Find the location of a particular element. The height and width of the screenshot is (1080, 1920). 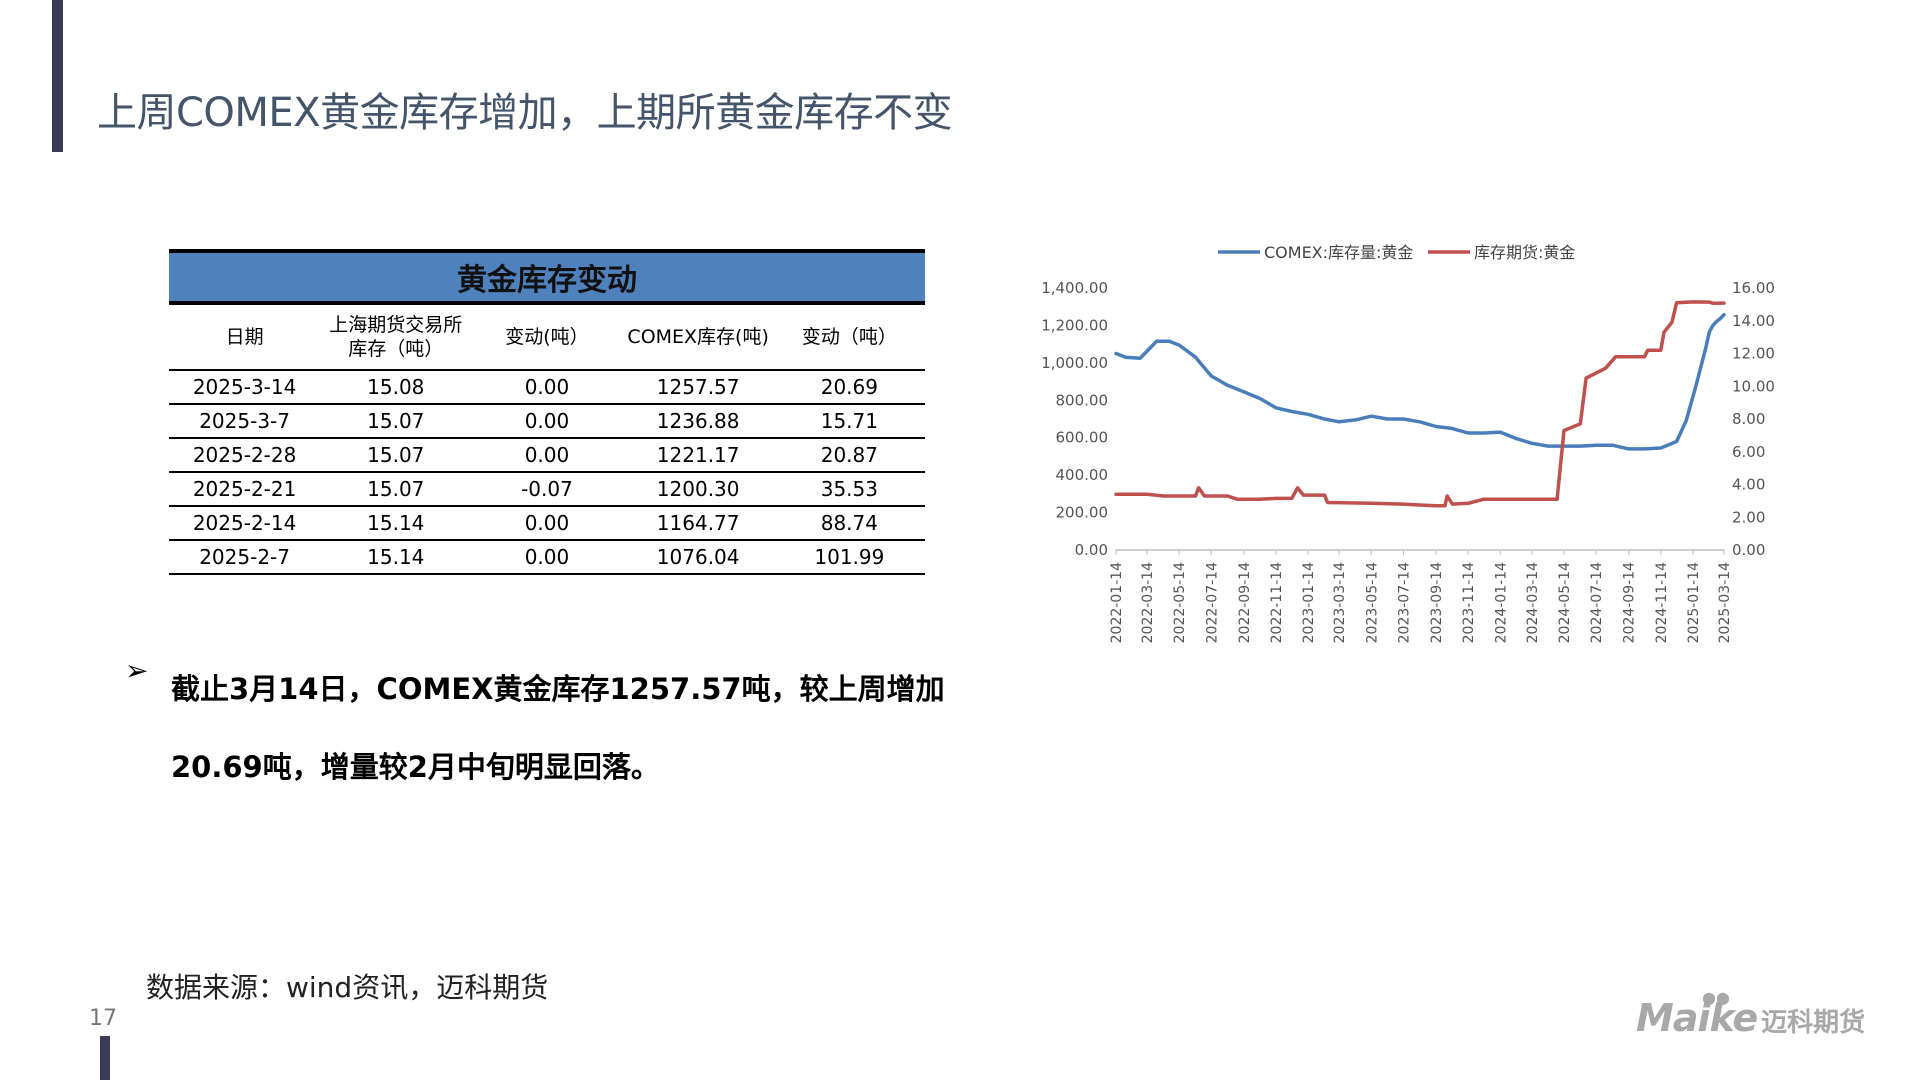

x-tick-label: 2024-05-14 is located at coordinates (1565, 602).